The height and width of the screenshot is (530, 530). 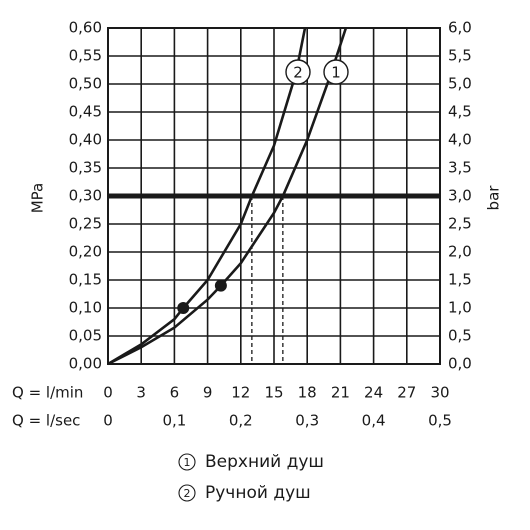 I want to click on y-tick-label: 0,35, so click(x=85, y=168).